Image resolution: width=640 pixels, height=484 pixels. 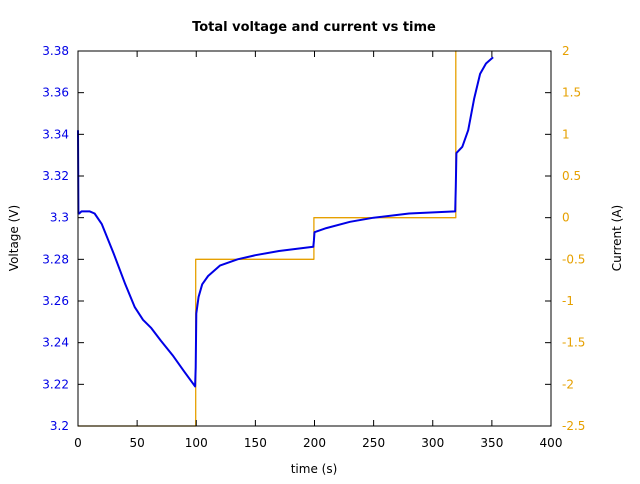 I want to click on y2-tick-label: 0, so click(x=566, y=218).